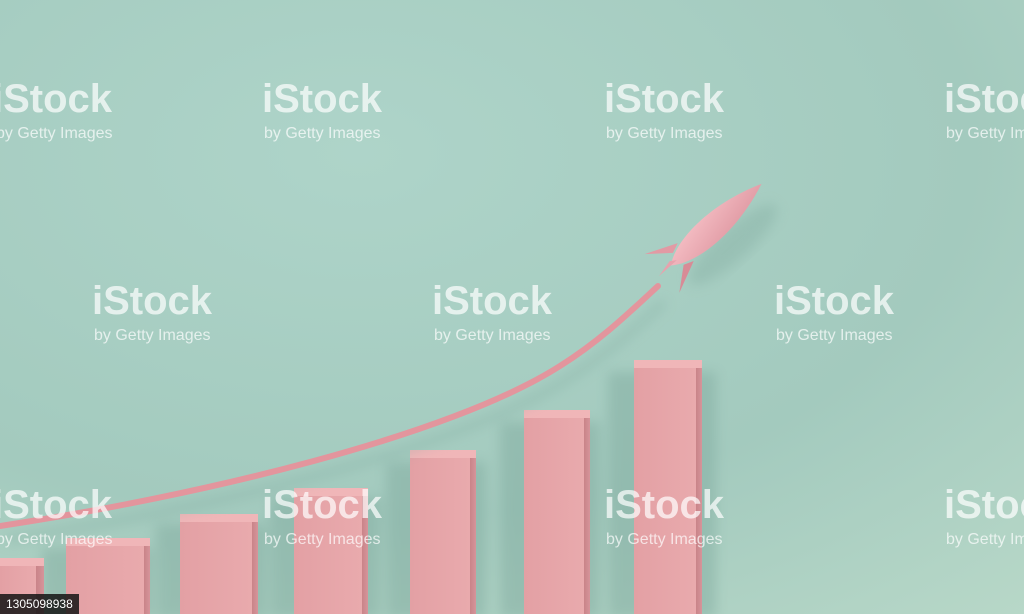  Describe the element at coordinates (39, 604) in the screenshot. I see `image-id-label: 1305098938` at that location.